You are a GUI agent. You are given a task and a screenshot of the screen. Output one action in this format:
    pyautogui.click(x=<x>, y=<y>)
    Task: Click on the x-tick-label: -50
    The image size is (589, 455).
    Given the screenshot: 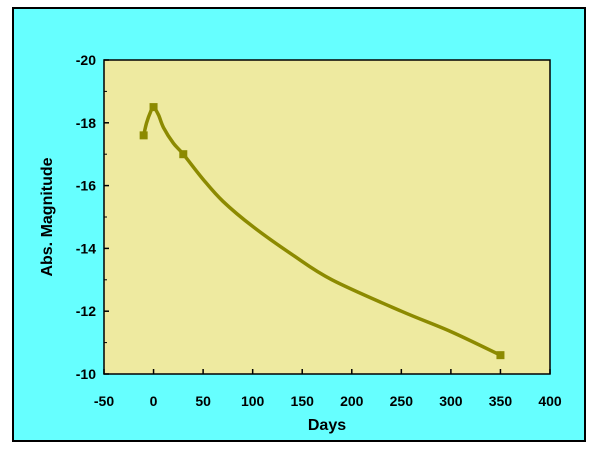 What is the action you would take?
    pyautogui.click(x=104, y=401)
    